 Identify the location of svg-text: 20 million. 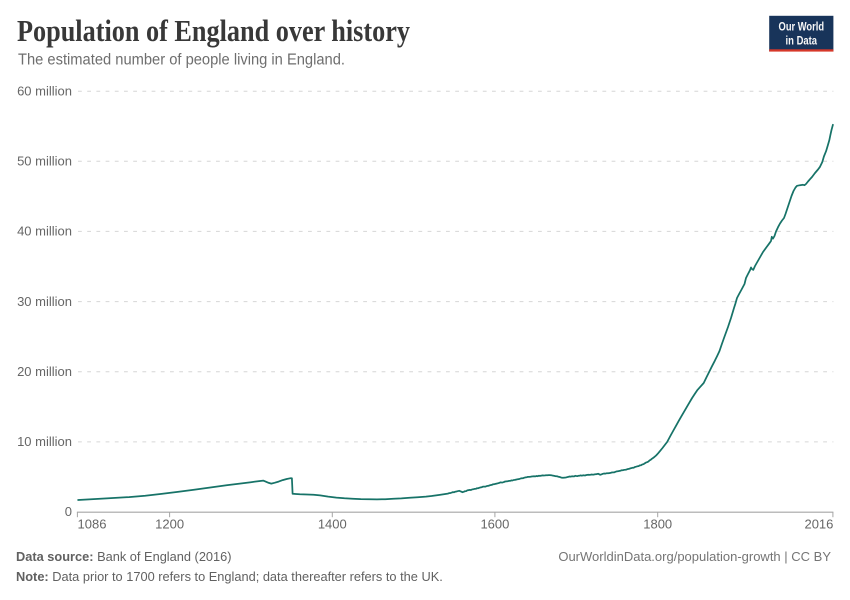
(44, 371).